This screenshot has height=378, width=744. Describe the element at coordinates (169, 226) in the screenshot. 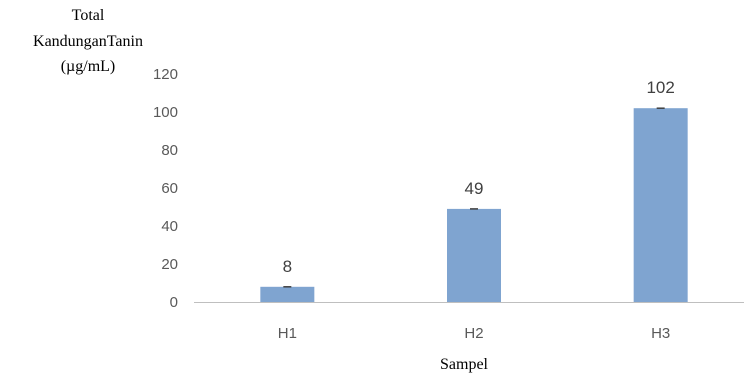

I see `y-tick-label: 40` at that location.